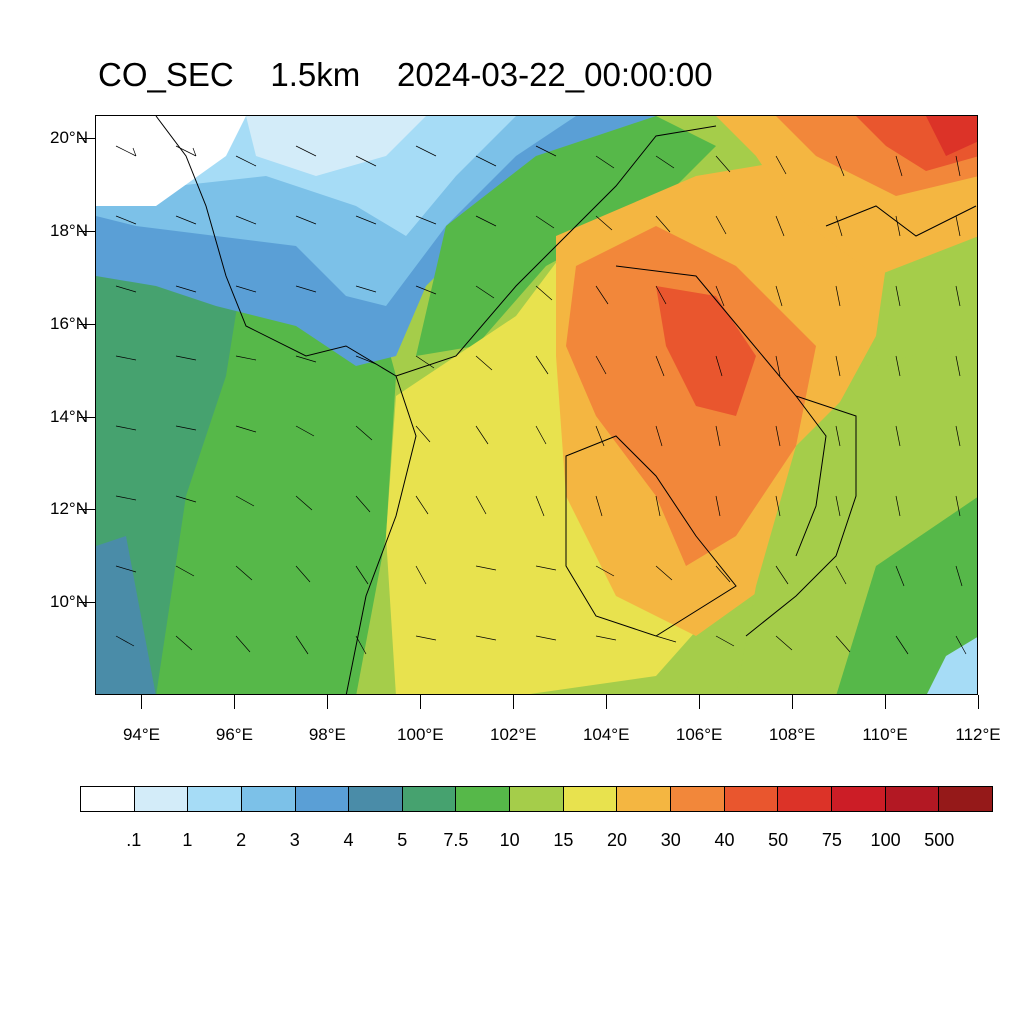 This screenshot has height=1024, width=1024. I want to click on field-nw-white, so click(171, 161).